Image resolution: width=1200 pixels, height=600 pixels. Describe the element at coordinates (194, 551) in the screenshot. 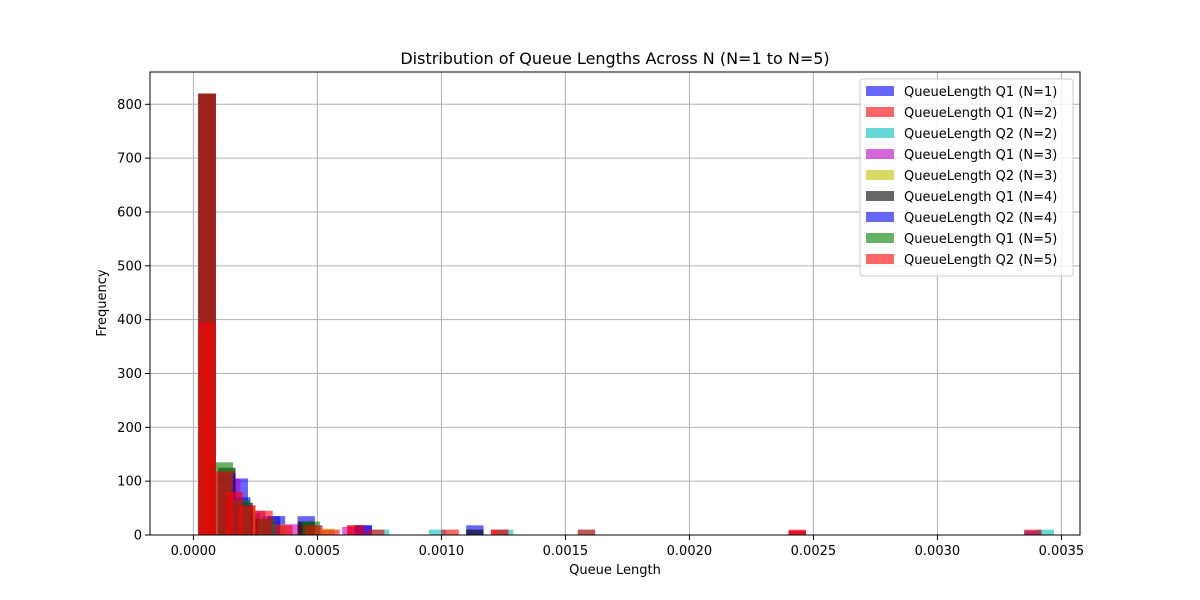

I see `x-tick-label: 0.0000` at that location.